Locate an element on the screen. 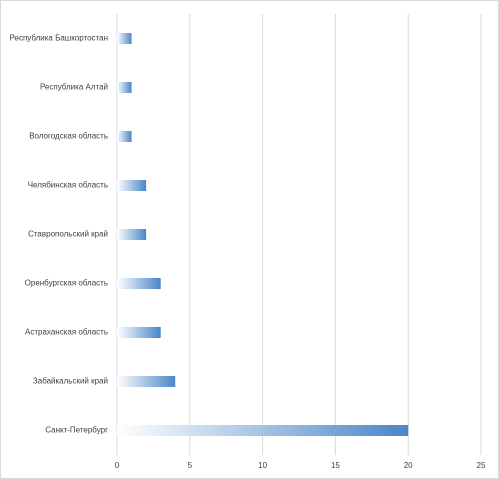 This screenshot has width=499, height=479. x-tick-label: 25 is located at coordinates (481, 465).